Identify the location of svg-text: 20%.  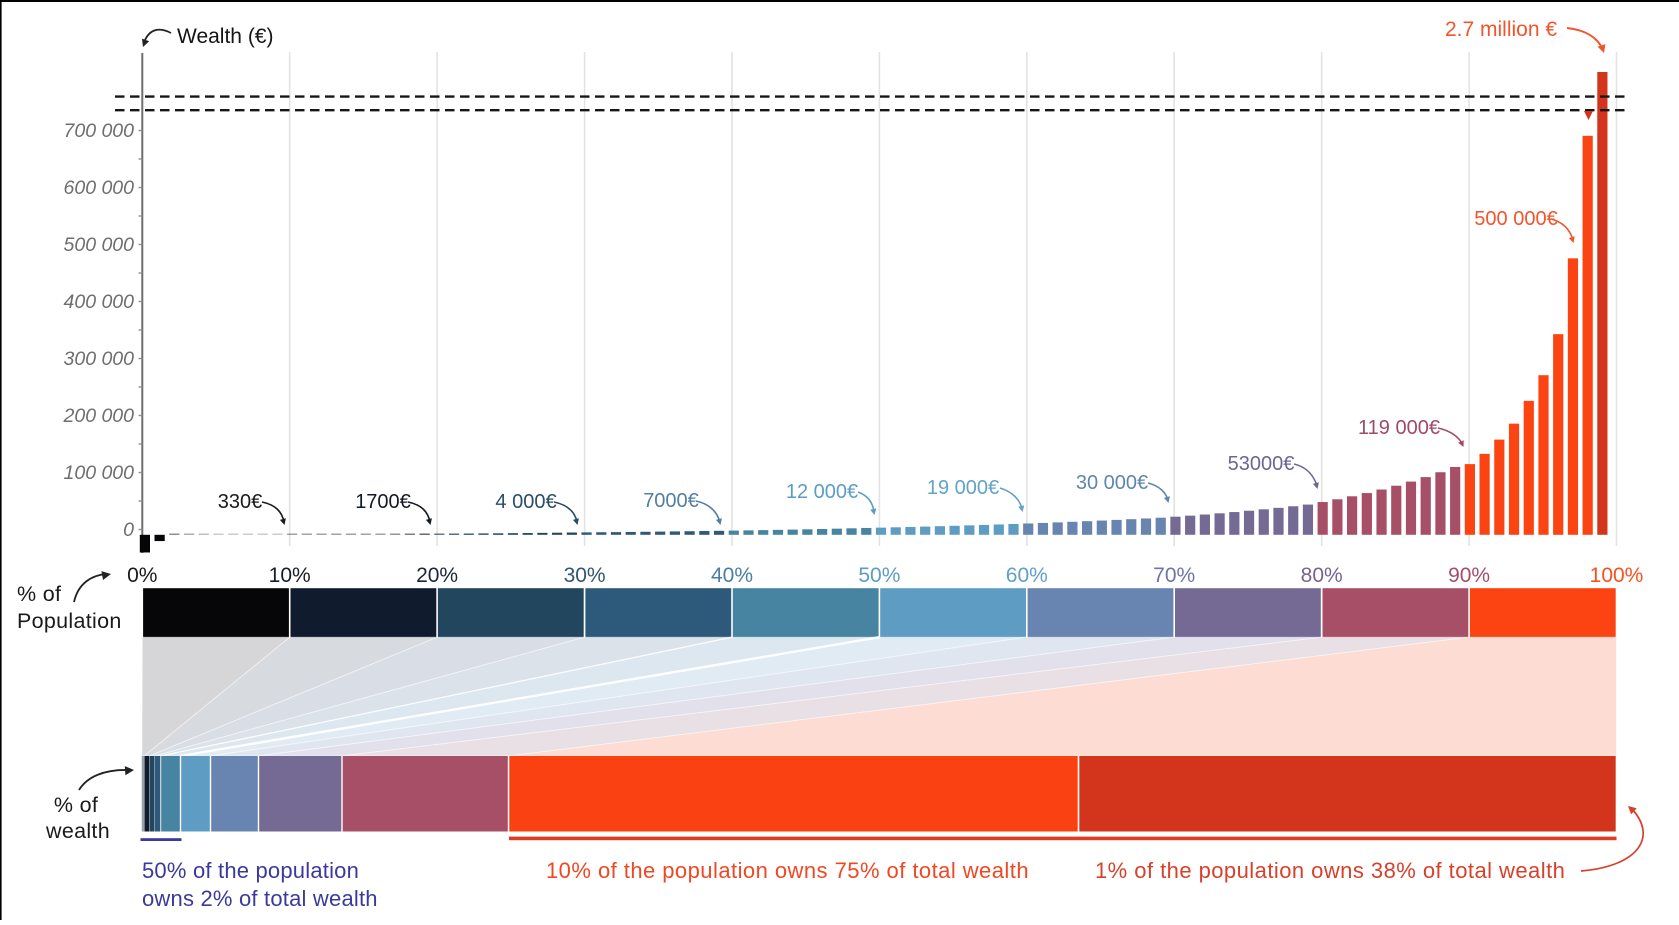
(437, 575).